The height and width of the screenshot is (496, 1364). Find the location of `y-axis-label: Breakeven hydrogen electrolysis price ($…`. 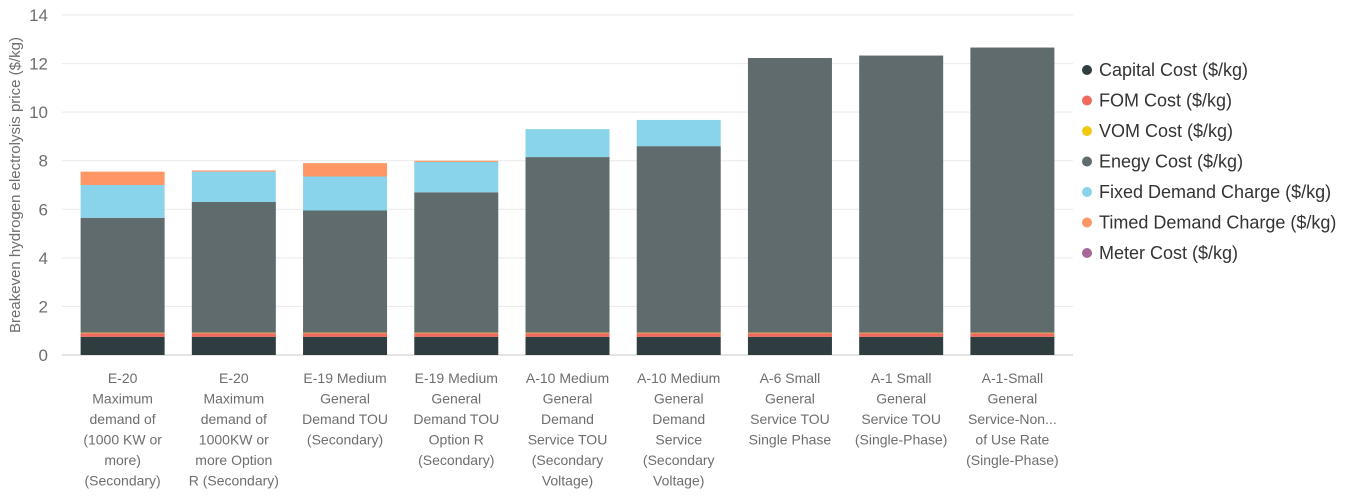

y-axis-label: Breakeven hydrogen electrolysis price ($… is located at coordinates (15, 185).